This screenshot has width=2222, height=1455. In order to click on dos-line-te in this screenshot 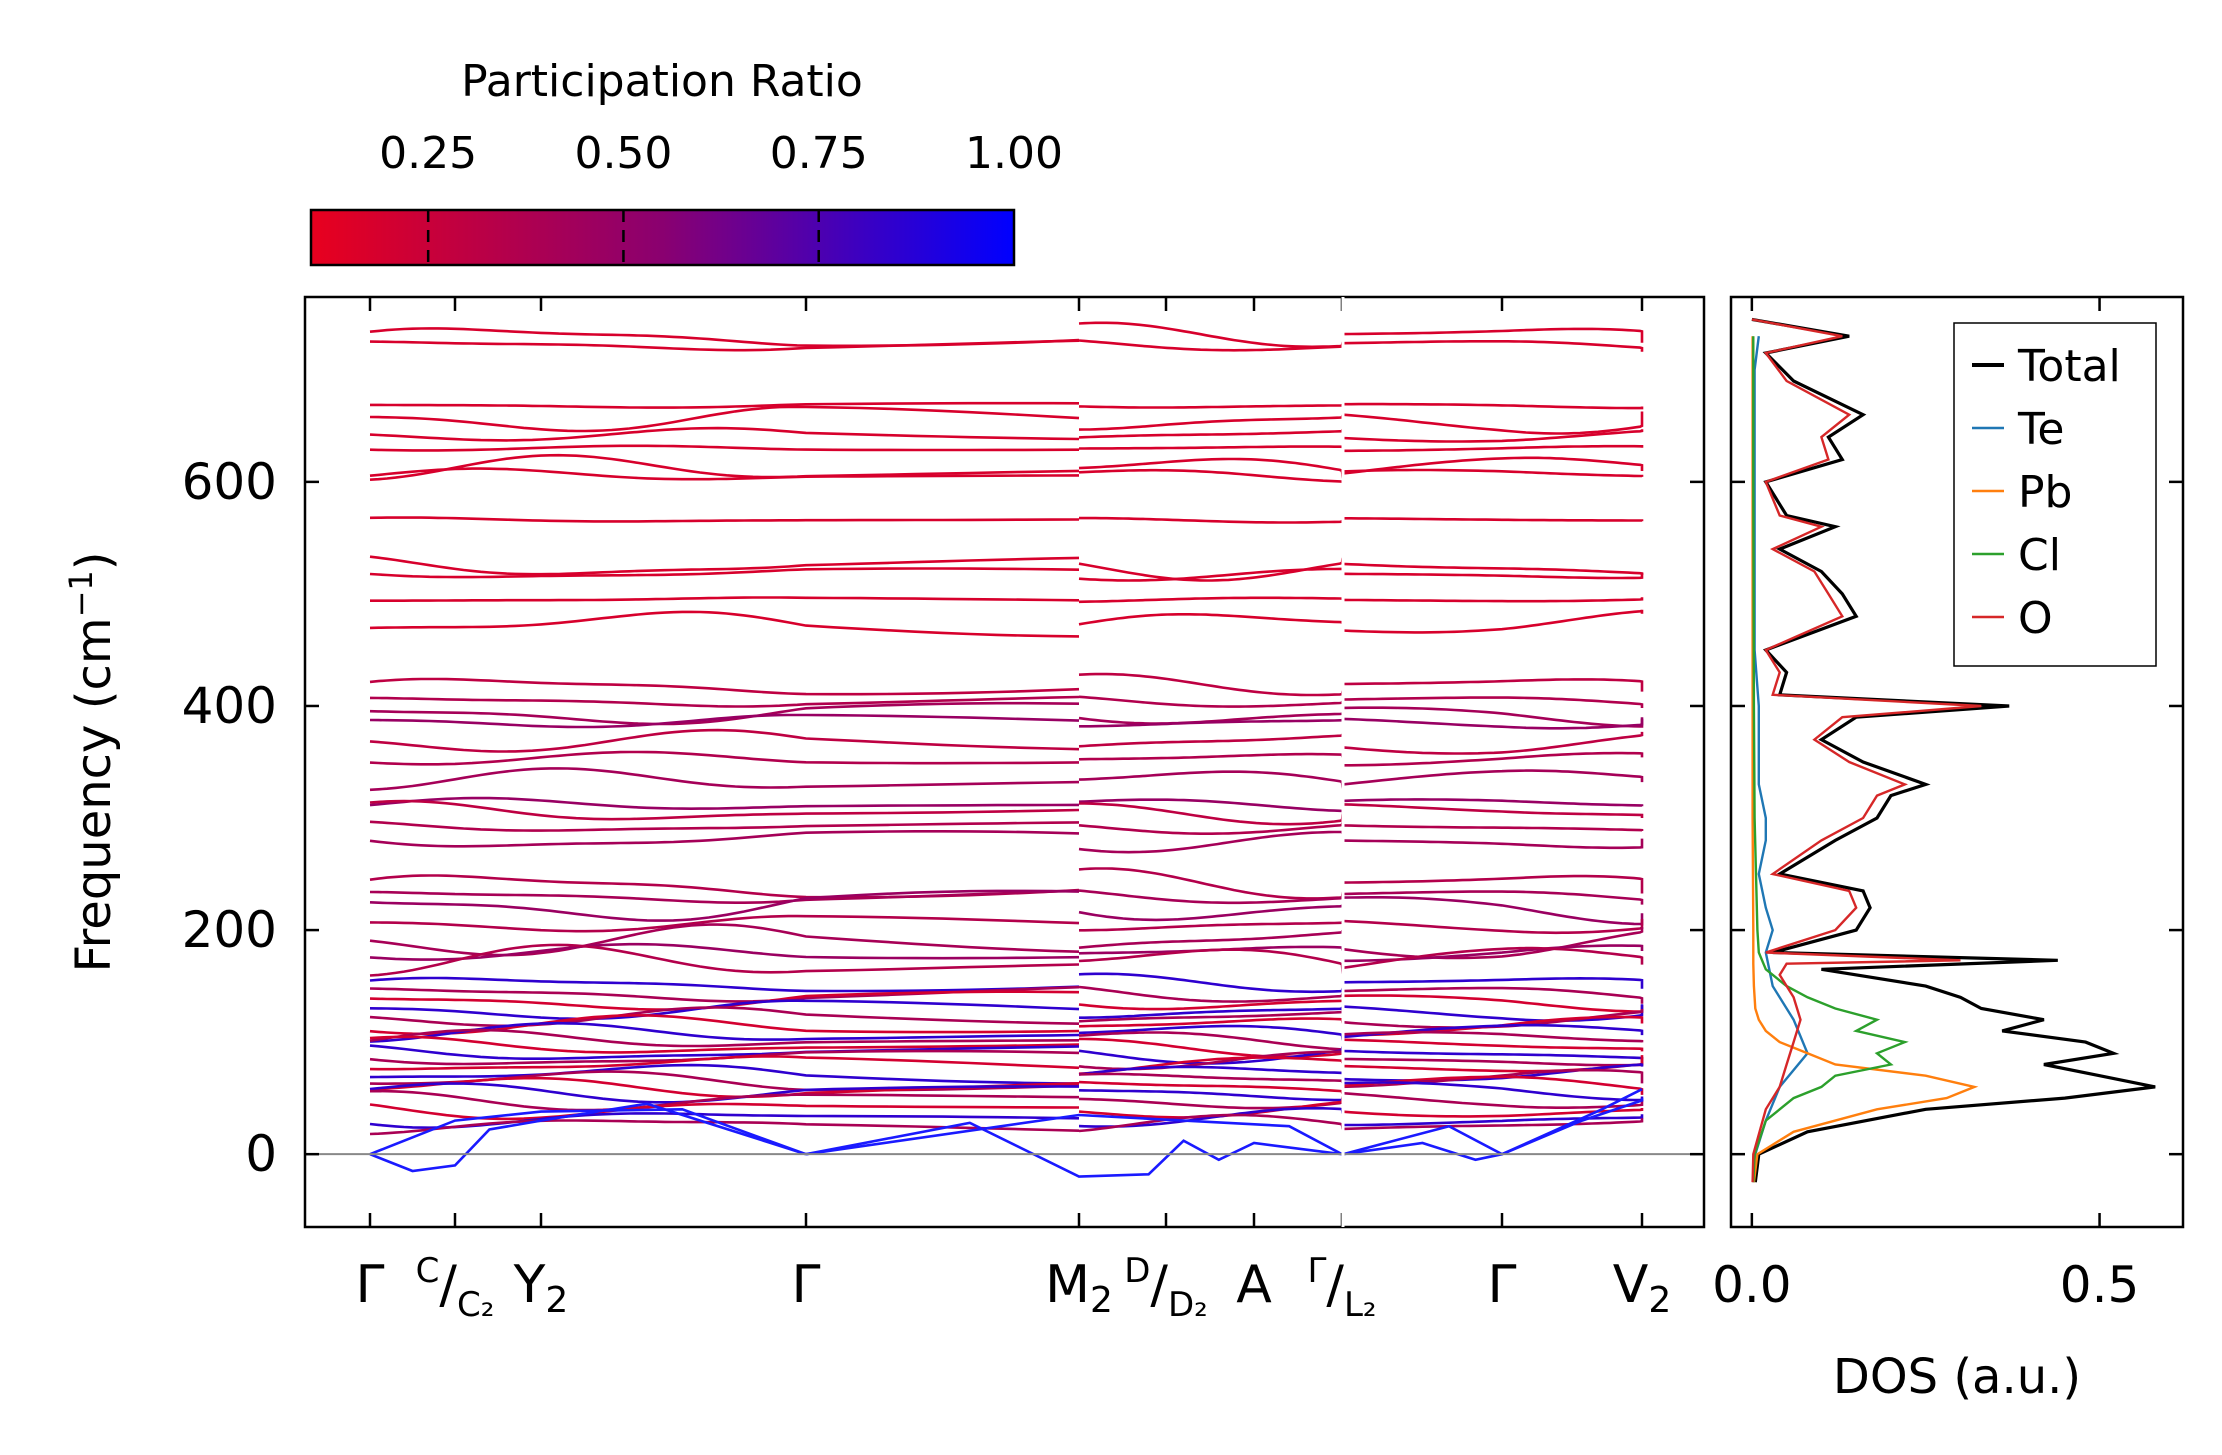, I will do `click(1780, 759)`.